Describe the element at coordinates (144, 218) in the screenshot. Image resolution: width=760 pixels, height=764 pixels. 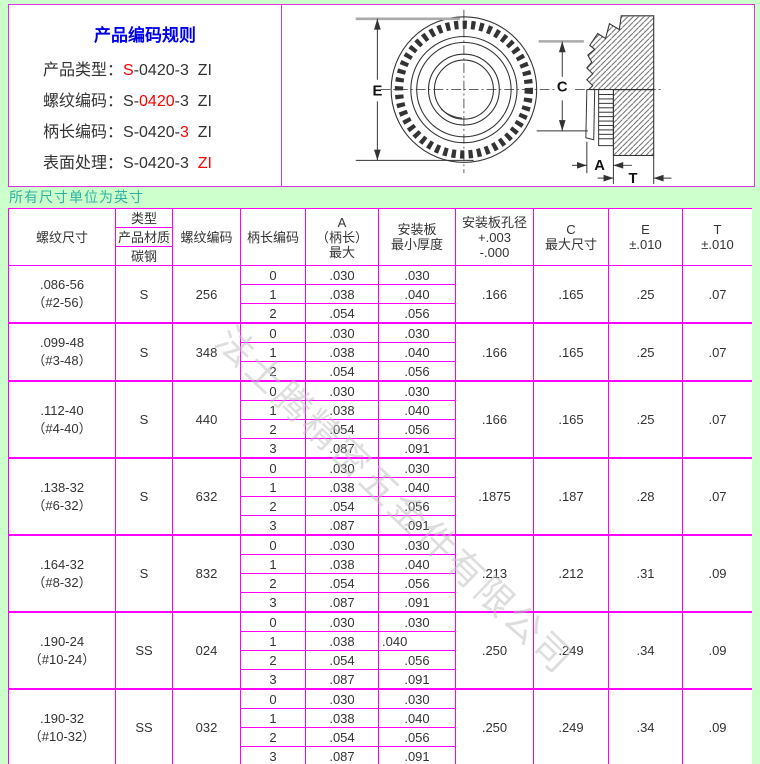
I see `header-type: 类型` at that location.